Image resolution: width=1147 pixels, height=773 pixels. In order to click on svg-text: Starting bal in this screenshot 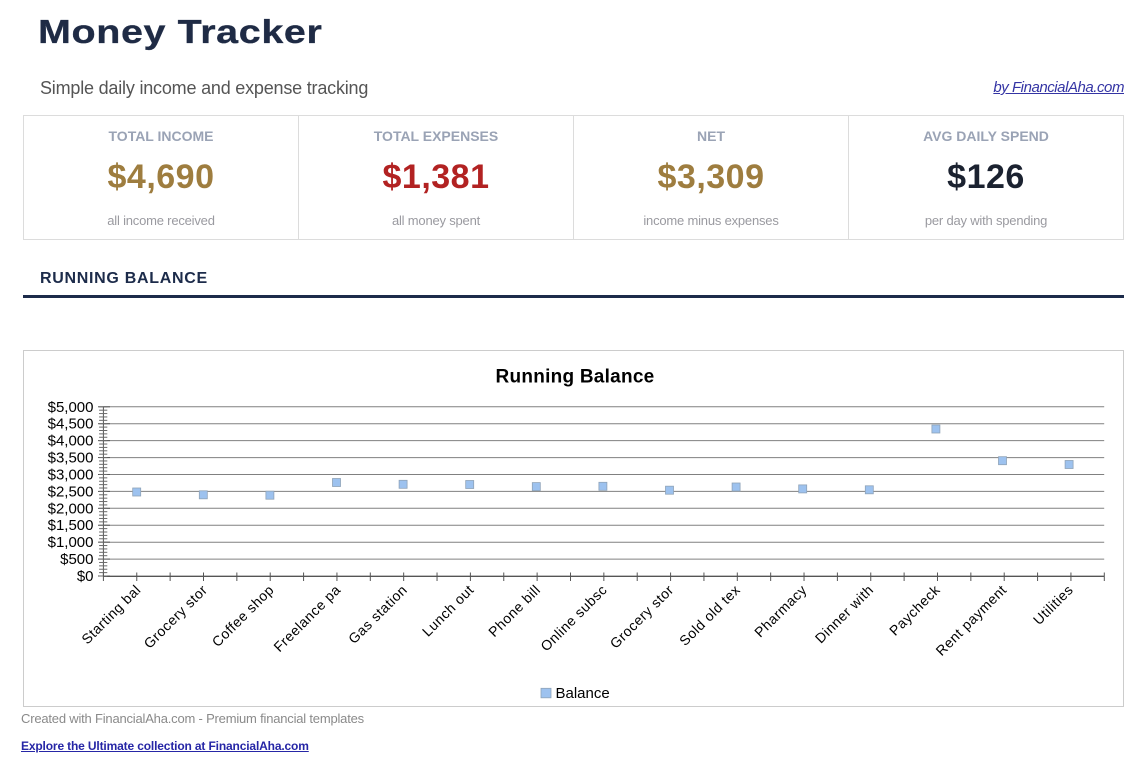, I will do `click(111, 615)`.